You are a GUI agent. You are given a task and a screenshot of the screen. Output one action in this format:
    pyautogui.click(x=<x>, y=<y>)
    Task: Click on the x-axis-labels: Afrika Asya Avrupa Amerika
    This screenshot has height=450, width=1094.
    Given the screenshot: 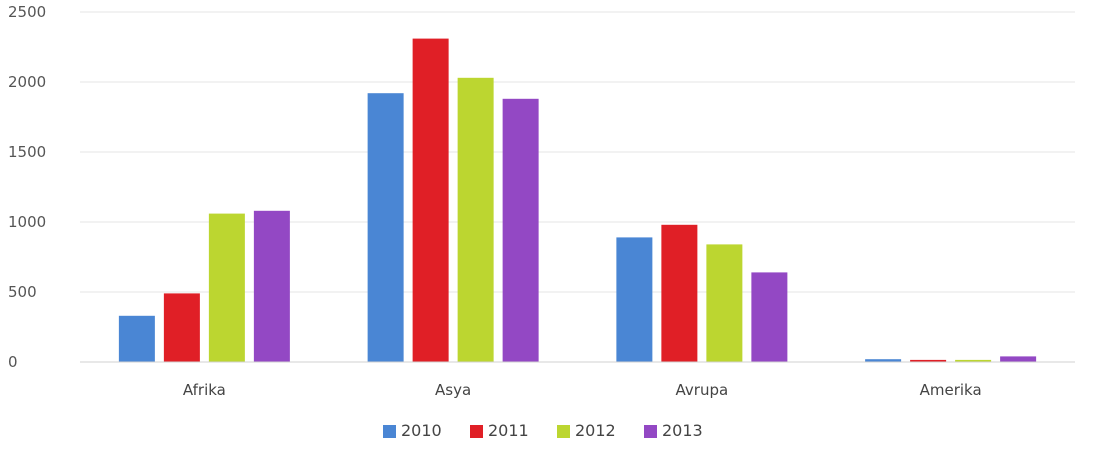 What is the action you would take?
    pyautogui.click(x=582, y=390)
    